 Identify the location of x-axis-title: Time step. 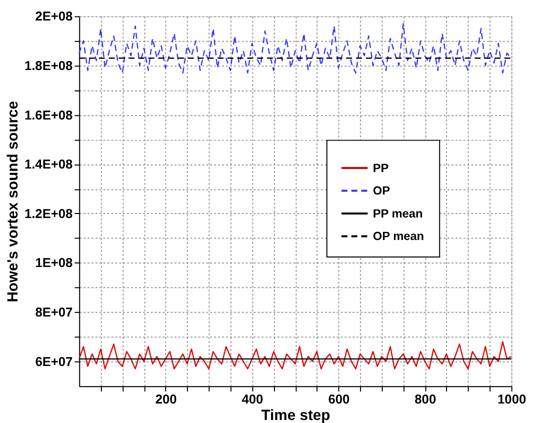
(295, 415).